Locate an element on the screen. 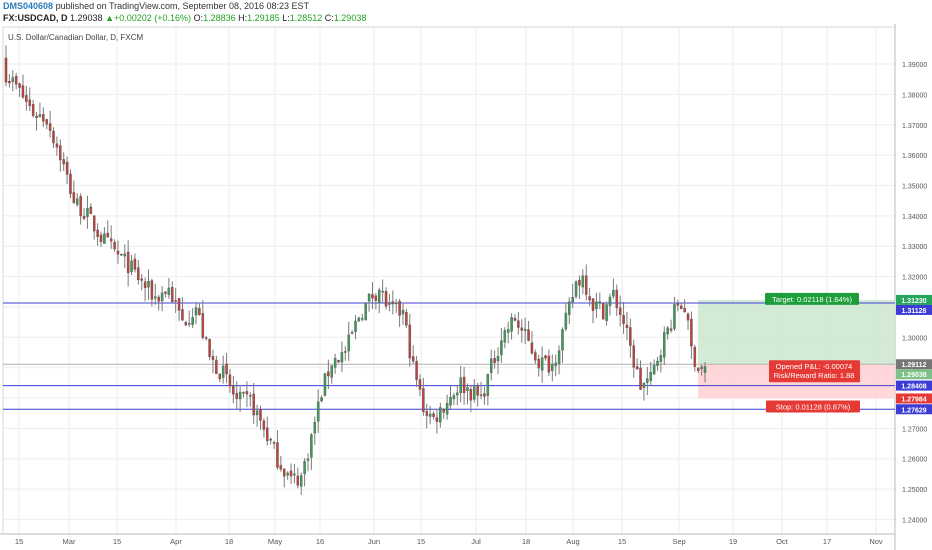 The image size is (932, 550). y-tick-label: 1.37000 is located at coordinates (914, 126).